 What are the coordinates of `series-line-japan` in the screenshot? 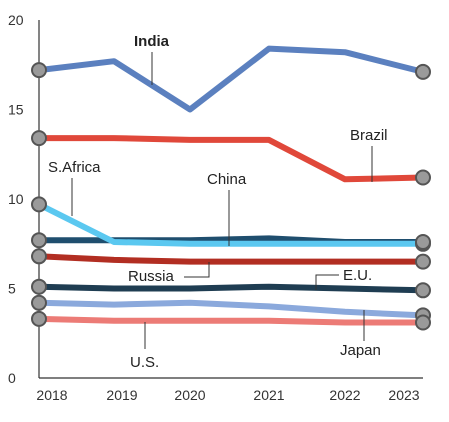 It's located at (231, 309).